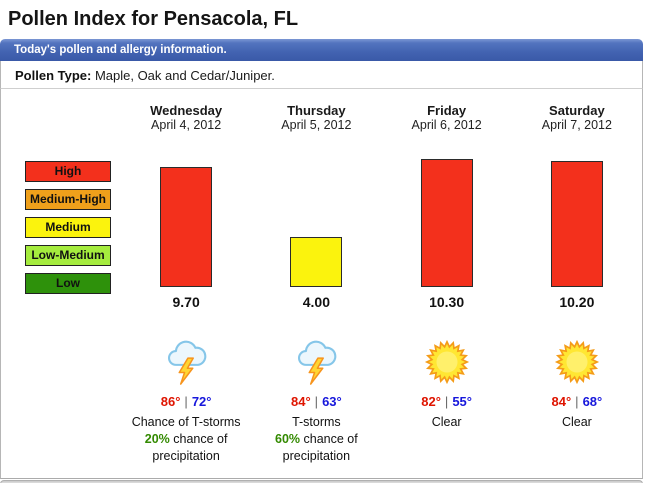 This screenshot has height=483, width=649. I want to click on legend-item-medium: Medium, so click(68, 227).